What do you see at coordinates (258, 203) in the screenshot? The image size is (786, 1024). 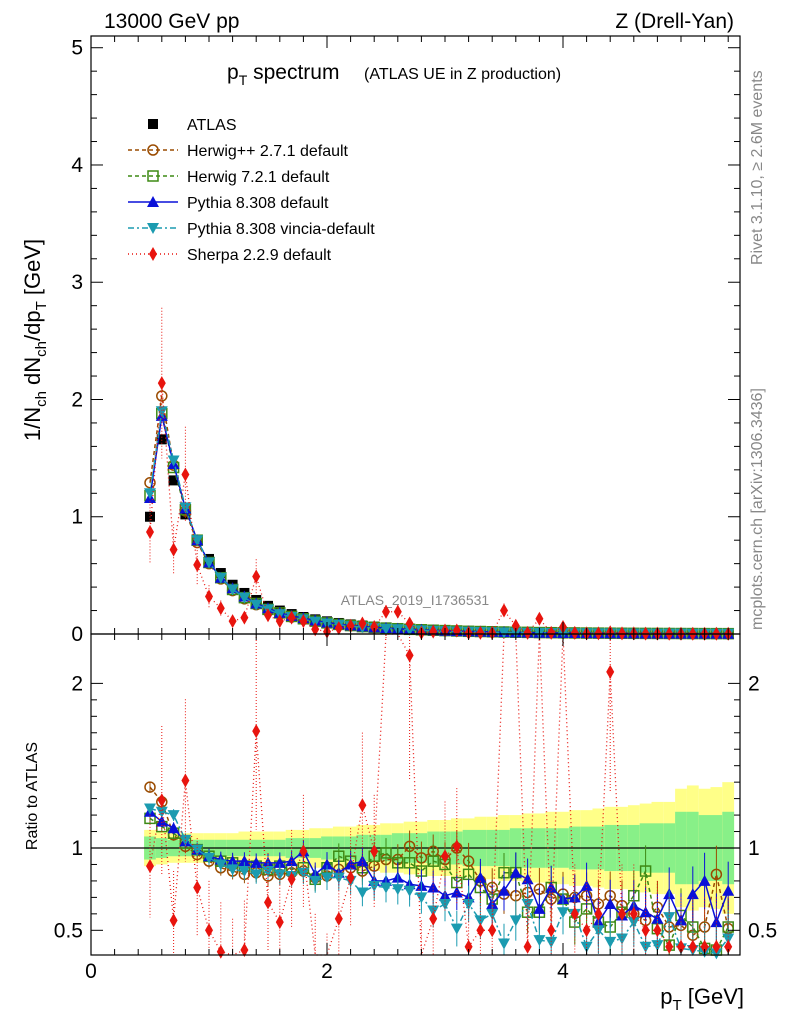 I see `legend-label: Pythia 8.308 default` at bounding box center [258, 203].